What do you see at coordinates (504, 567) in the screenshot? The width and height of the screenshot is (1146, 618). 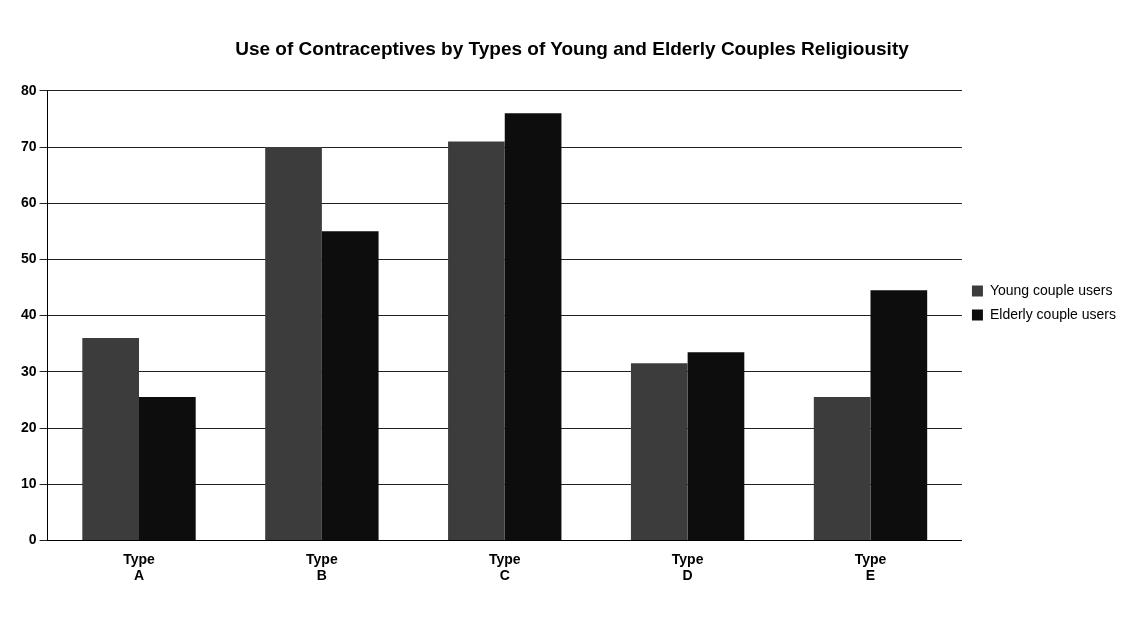 I see `x-tick-label: Type C` at bounding box center [504, 567].